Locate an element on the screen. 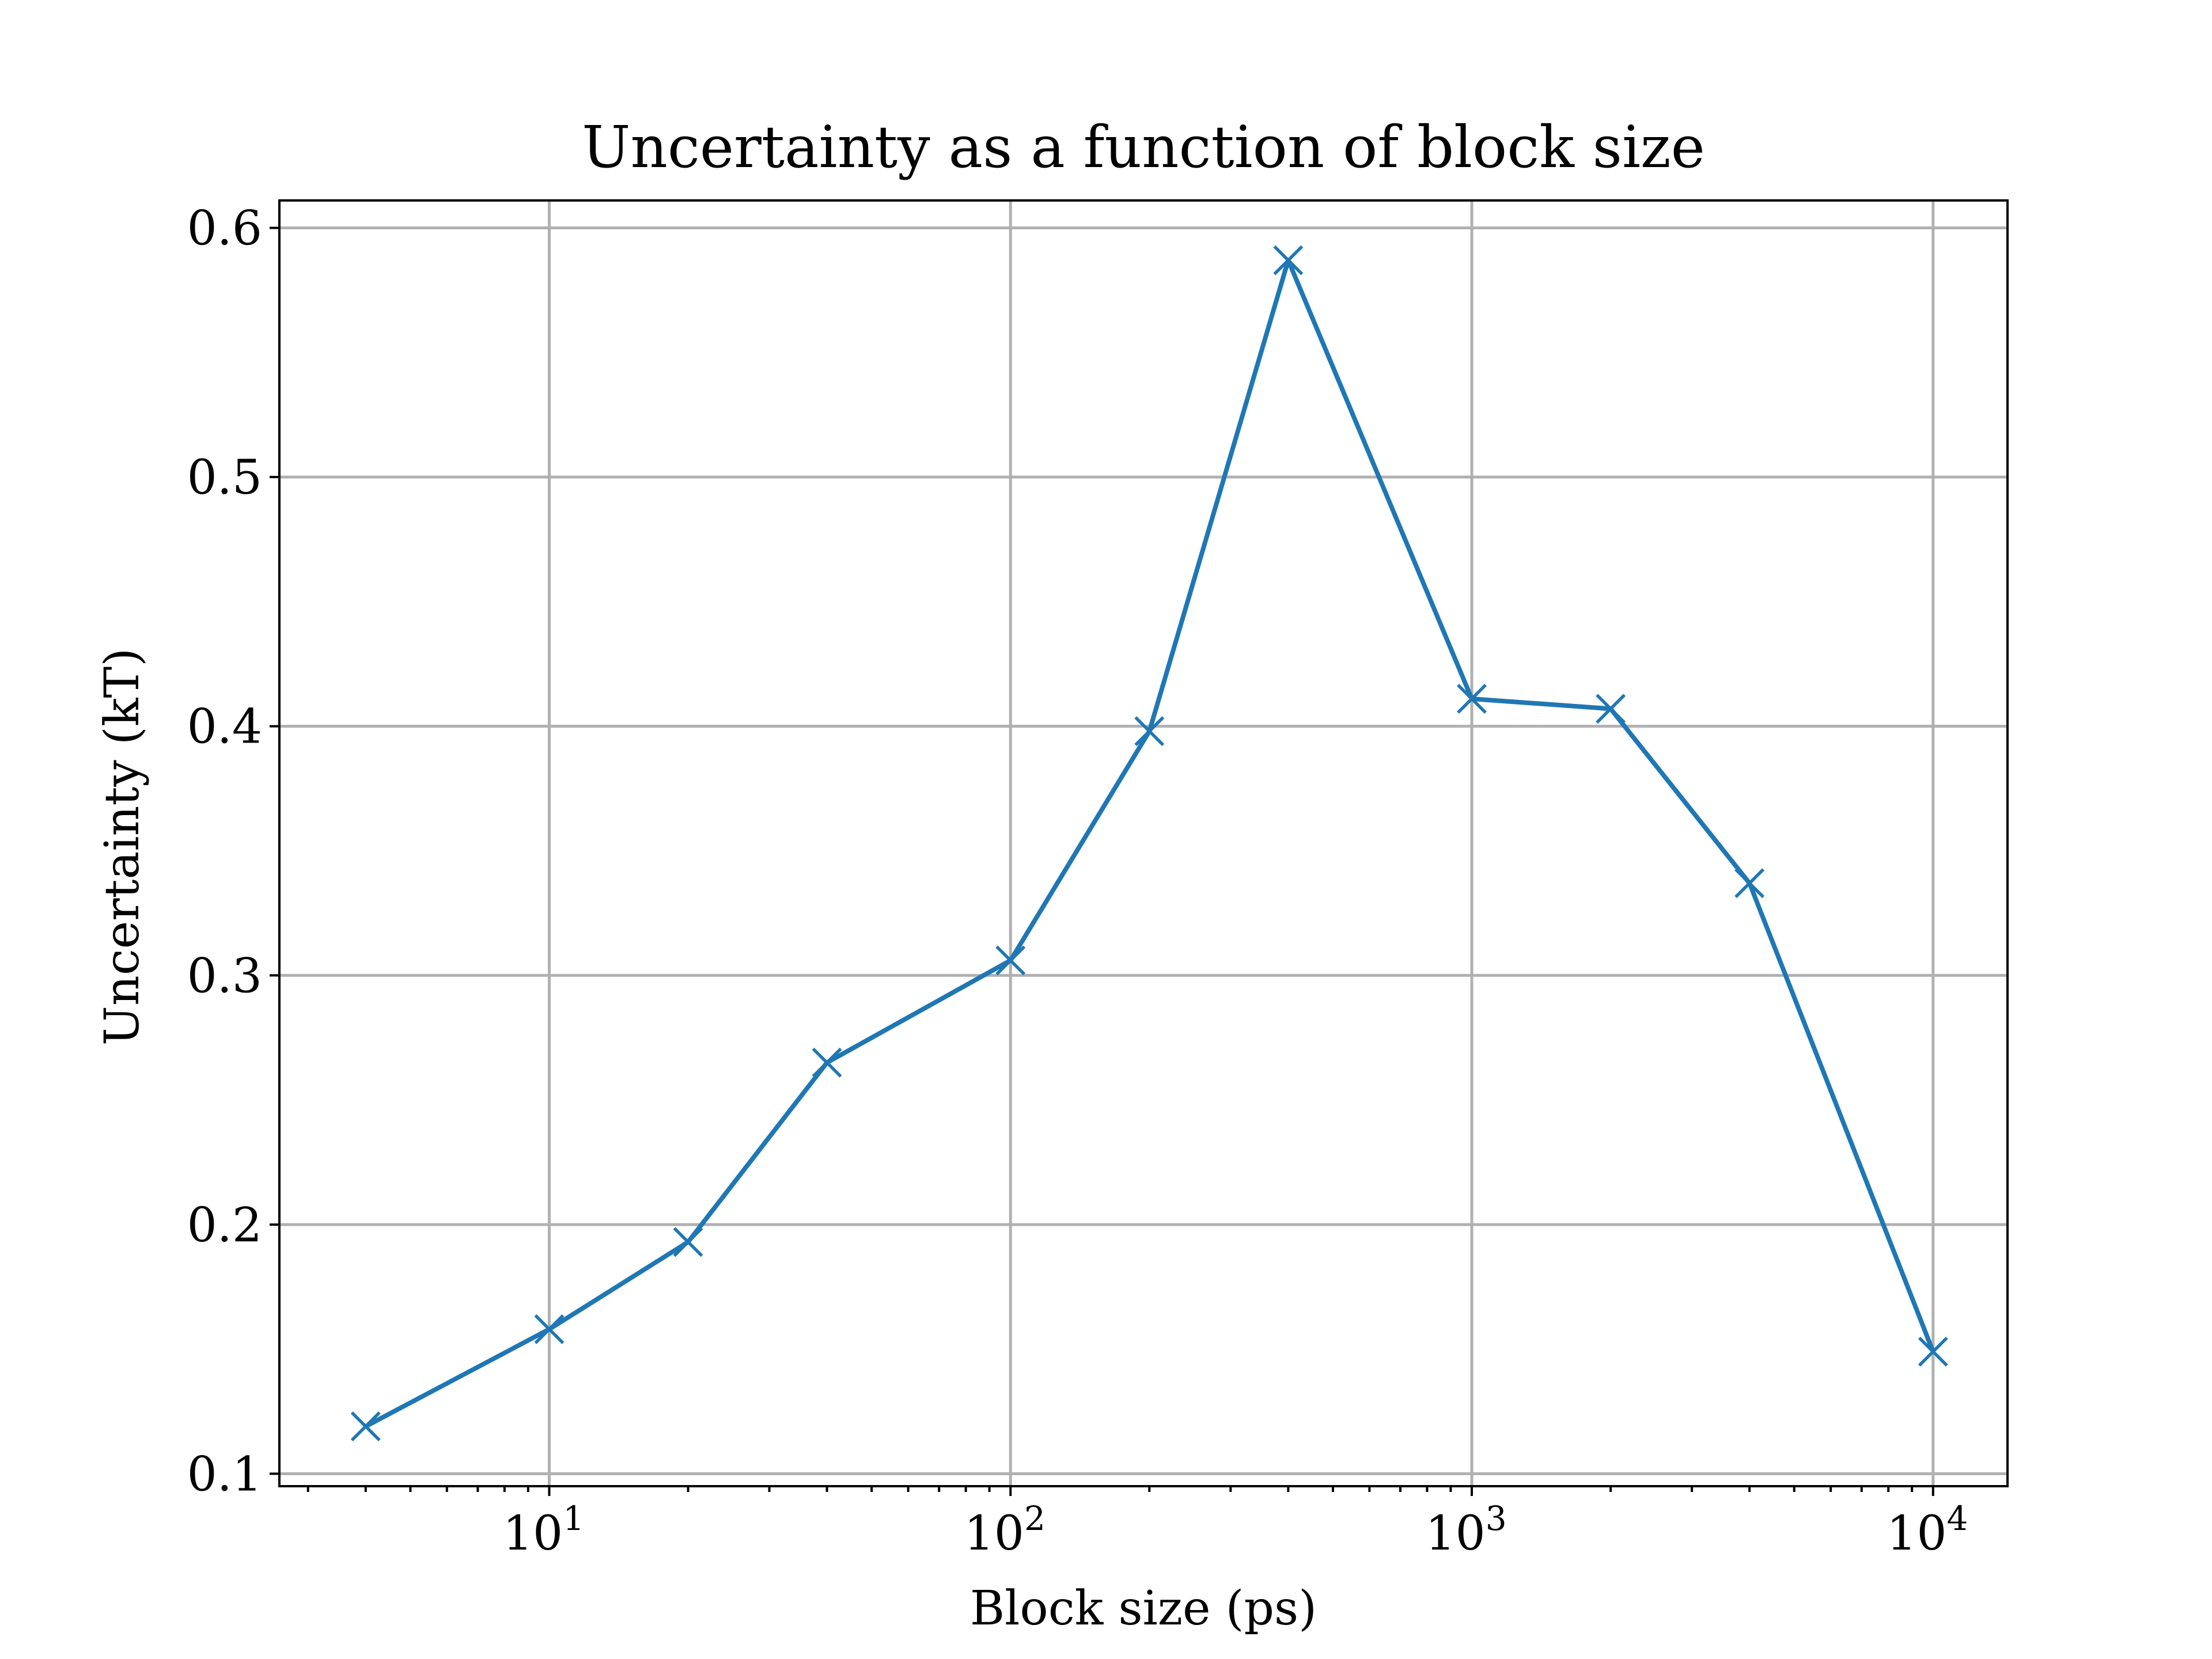 The width and height of the screenshot is (2212, 1659). x-tick-exponent: 2 is located at coordinates (1035, 1518).